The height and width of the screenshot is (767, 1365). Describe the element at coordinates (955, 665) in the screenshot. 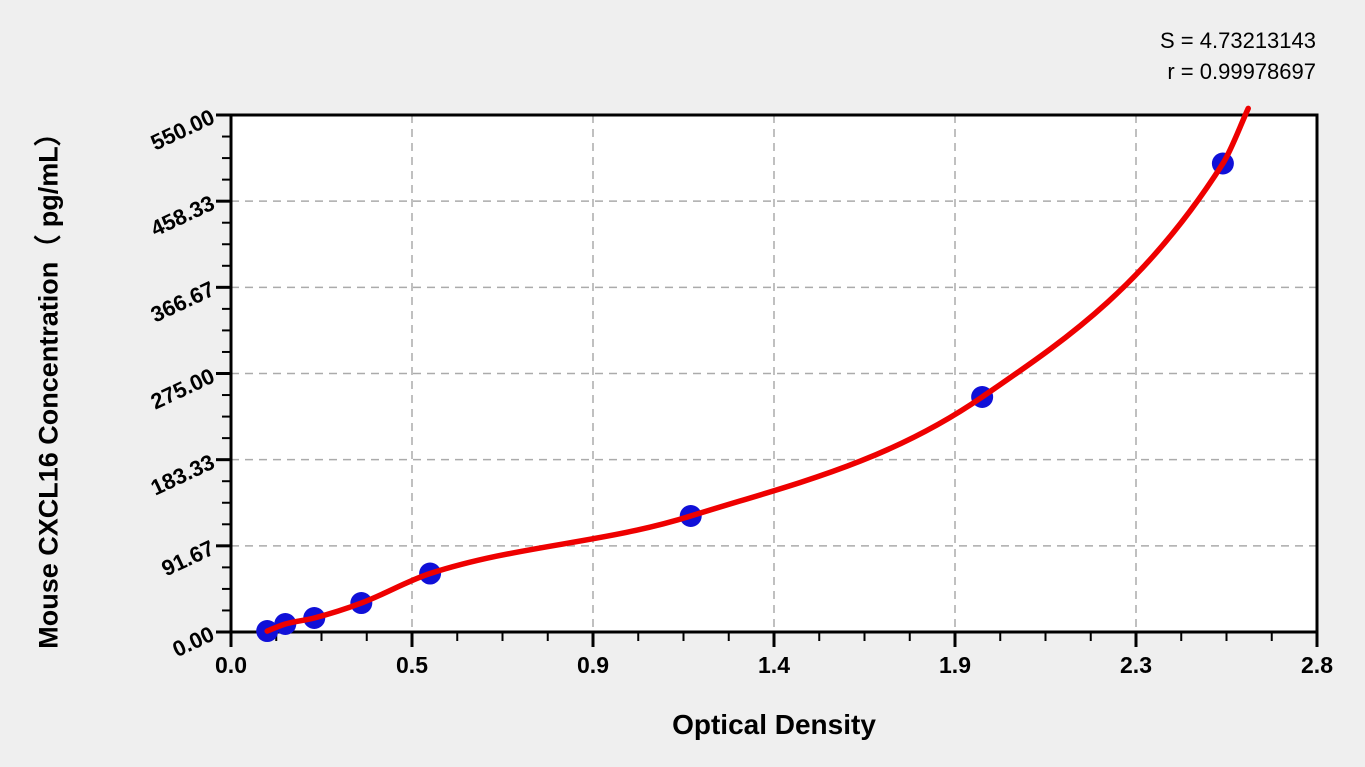

I see `x-tick-label: 1.9` at that location.